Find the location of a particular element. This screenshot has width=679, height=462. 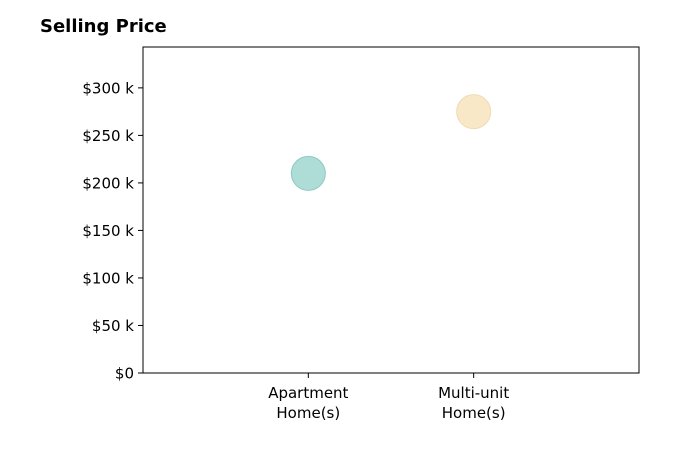

chart-title: Selling Price is located at coordinates (103, 26).